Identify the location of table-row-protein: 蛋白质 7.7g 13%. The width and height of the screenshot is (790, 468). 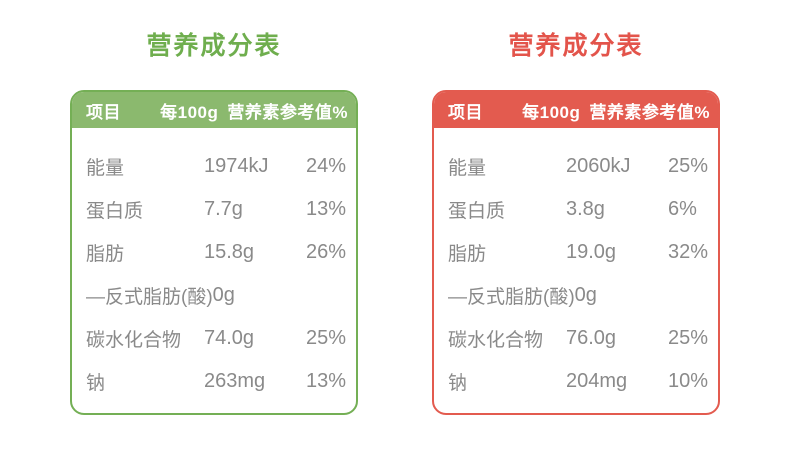
(214, 209).